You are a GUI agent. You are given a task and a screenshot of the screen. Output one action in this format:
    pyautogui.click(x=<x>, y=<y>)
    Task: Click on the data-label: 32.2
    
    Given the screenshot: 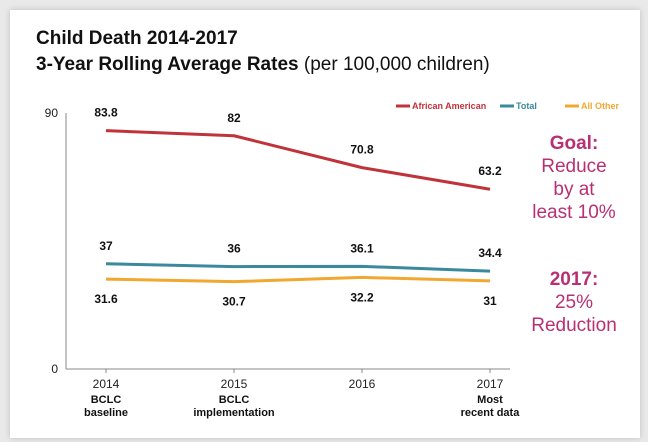 What is the action you would take?
    pyautogui.click(x=362, y=297)
    